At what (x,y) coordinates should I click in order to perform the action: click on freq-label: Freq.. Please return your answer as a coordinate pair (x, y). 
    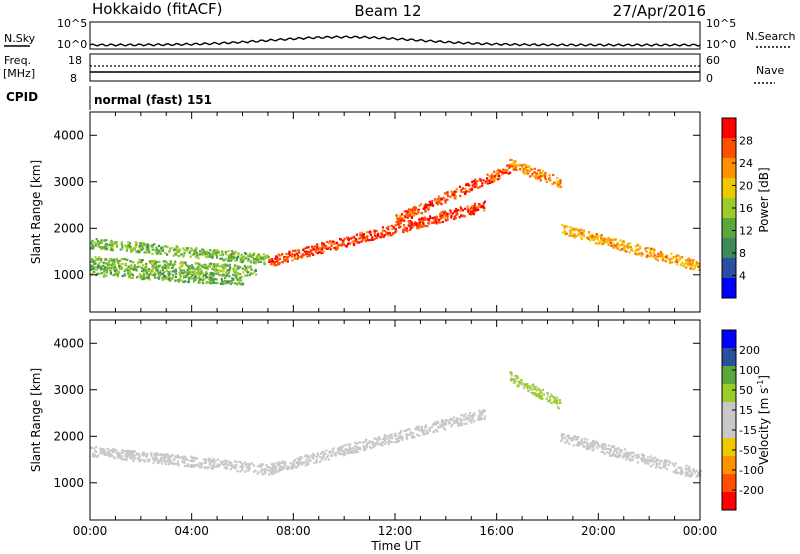
    Looking at the image, I should click on (17, 60).